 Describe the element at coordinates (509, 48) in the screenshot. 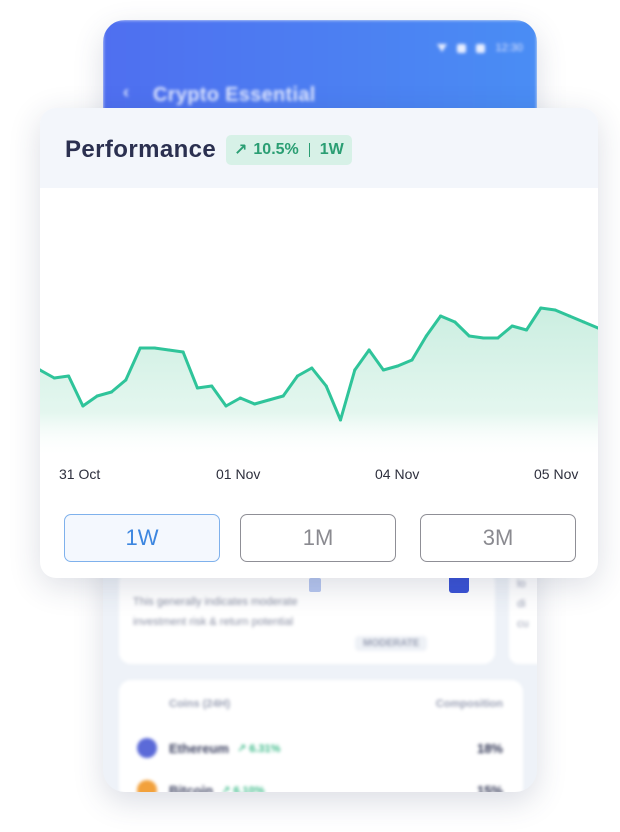

I see `status-time: 12:30` at that location.